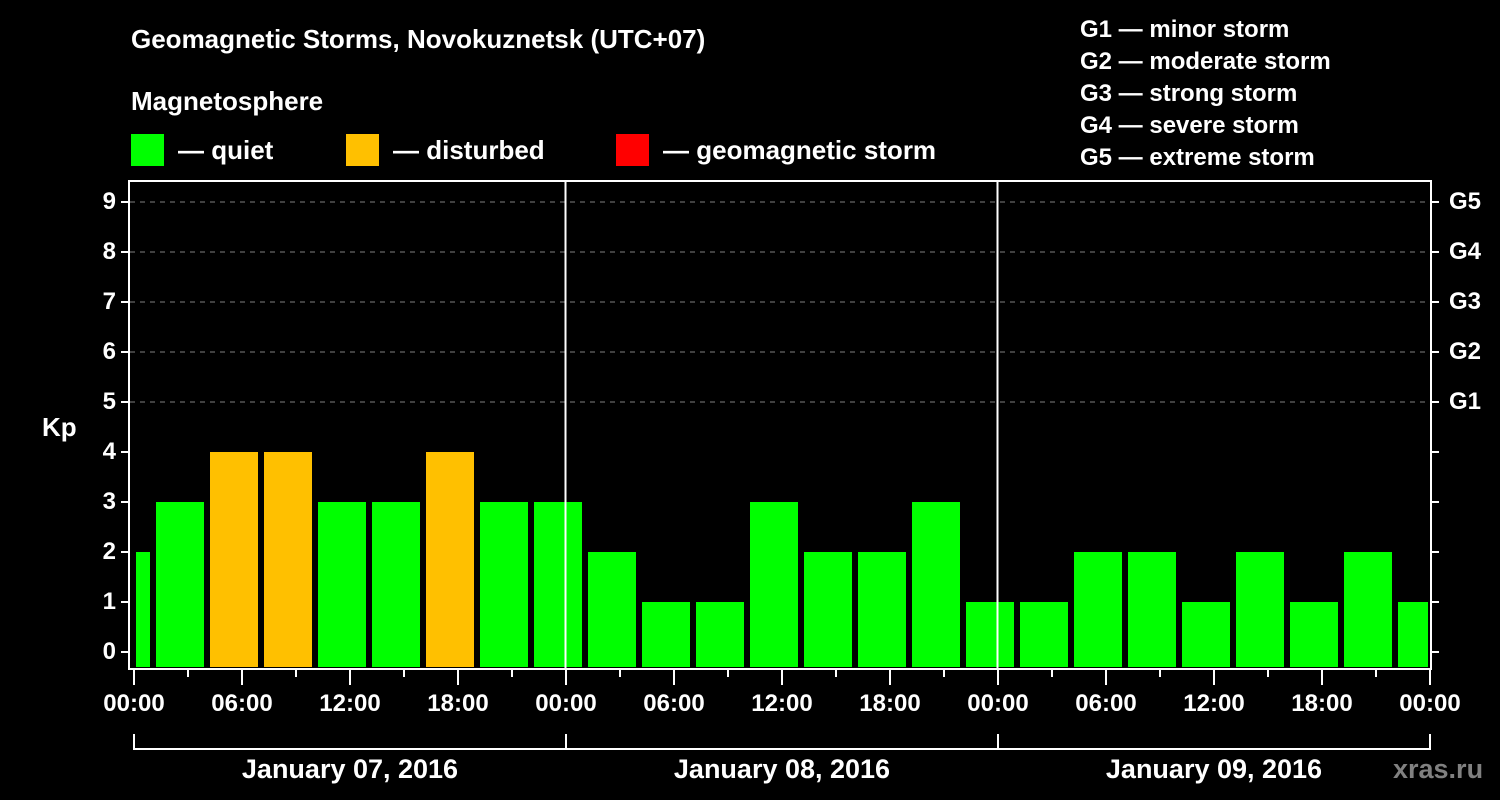  Describe the element at coordinates (1465, 251) in the screenshot. I see `g-tick-label: G4` at that location.